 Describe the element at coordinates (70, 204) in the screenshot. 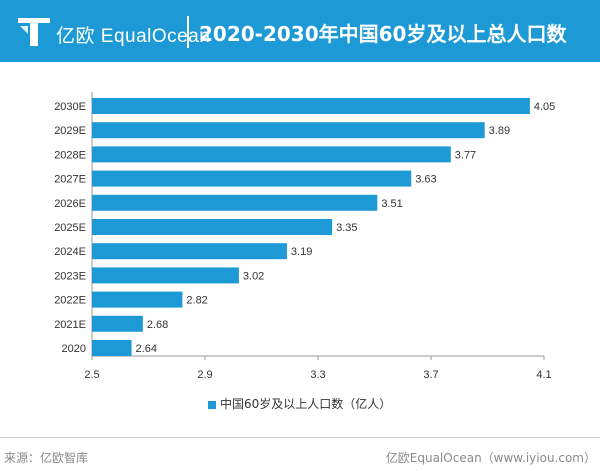

I see `category-label: 2026E` at that location.